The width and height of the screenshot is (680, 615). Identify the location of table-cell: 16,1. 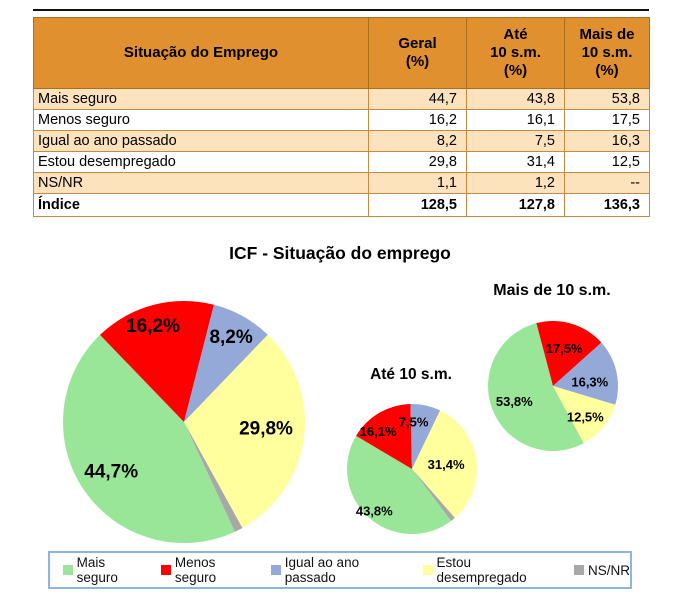
(515, 120).